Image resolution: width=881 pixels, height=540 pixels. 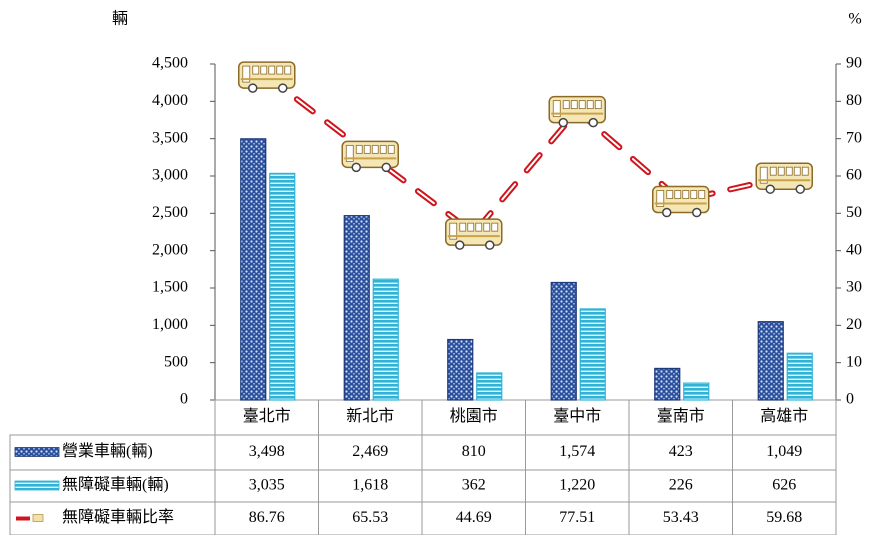 What do you see at coordinates (681, 485) in the screenshot?
I see `table-value: 226` at bounding box center [681, 485].